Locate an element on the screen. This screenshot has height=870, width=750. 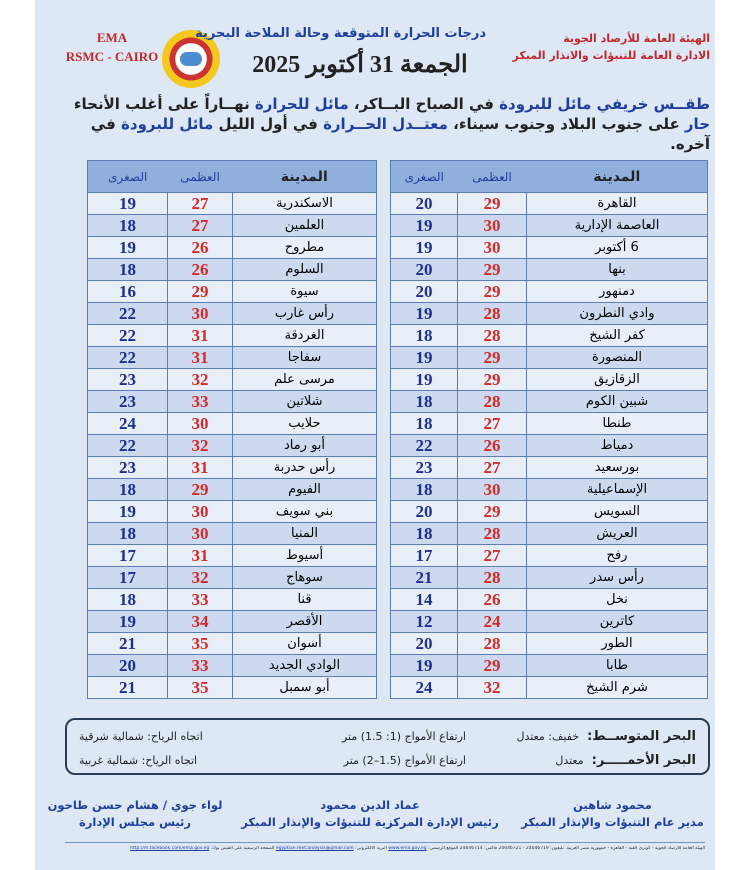
wave-height: ارتفاع الأمواج (1.5–2) متر is located at coordinates (404, 760).